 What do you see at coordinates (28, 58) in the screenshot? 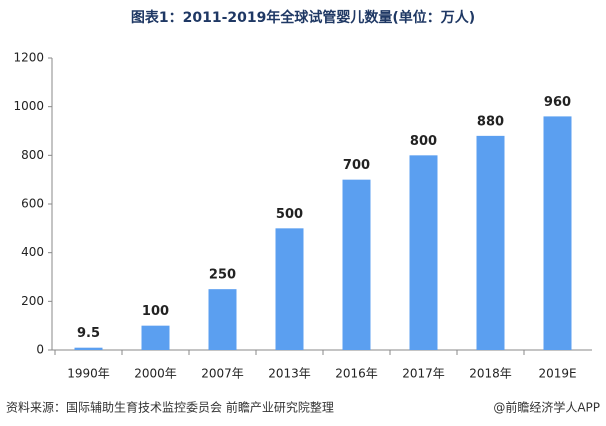
I see `y-tick-label: 1200` at bounding box center [28, 58].